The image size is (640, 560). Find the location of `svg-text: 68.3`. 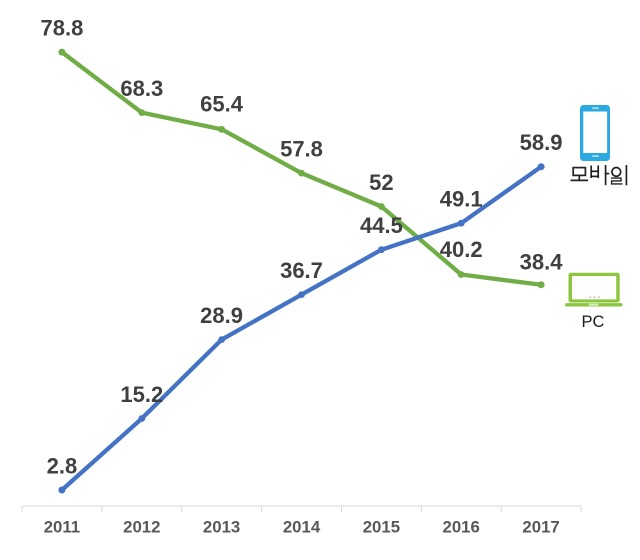

svg-text: 68.3 is located at coordinates (141, 88).